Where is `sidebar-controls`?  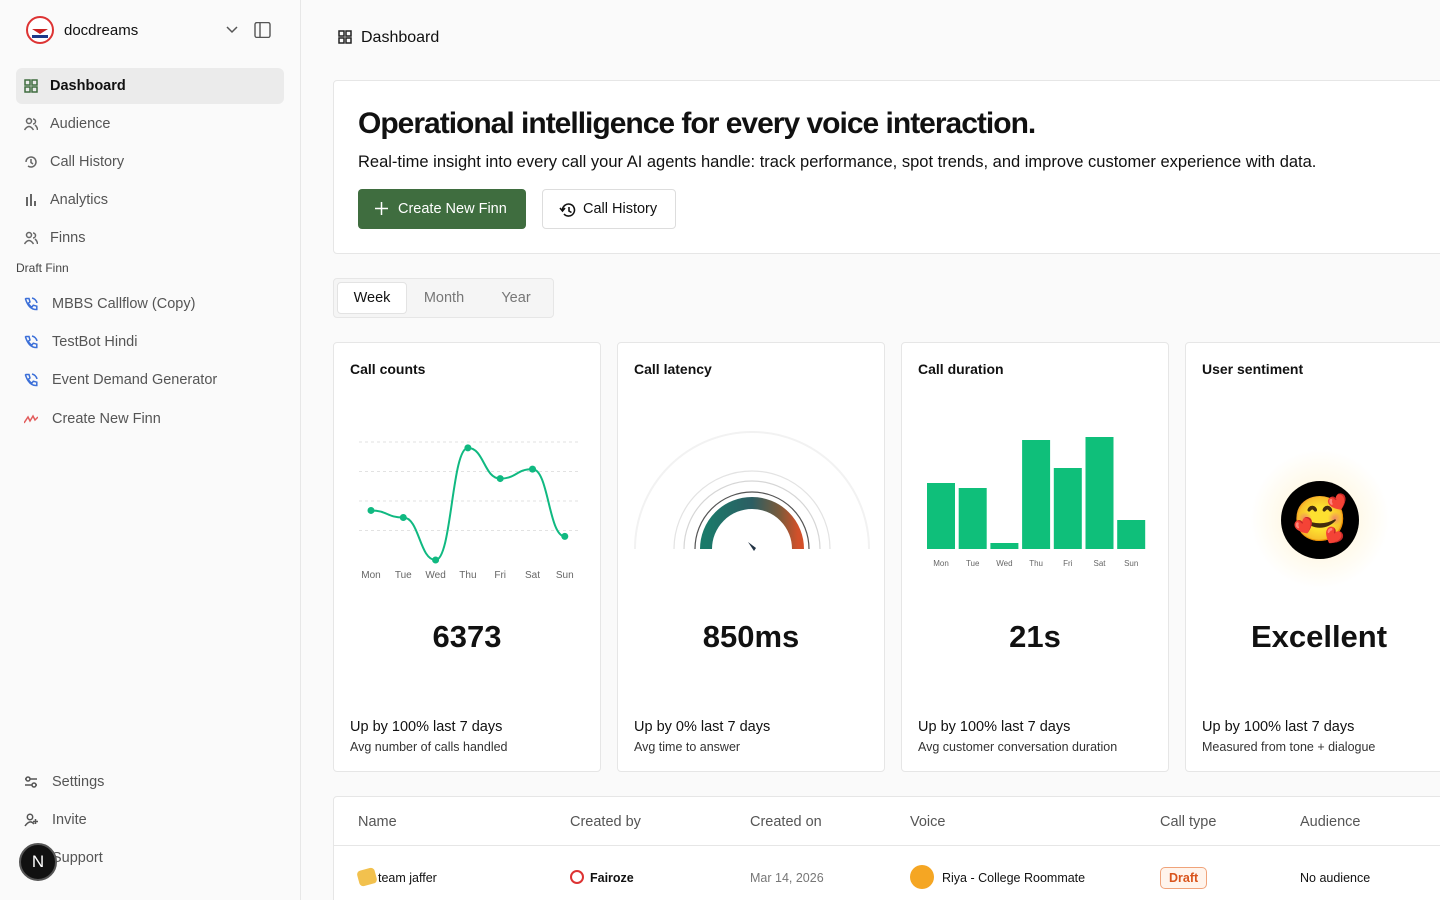 sidebar-controls is located at coordinates (249, 30).